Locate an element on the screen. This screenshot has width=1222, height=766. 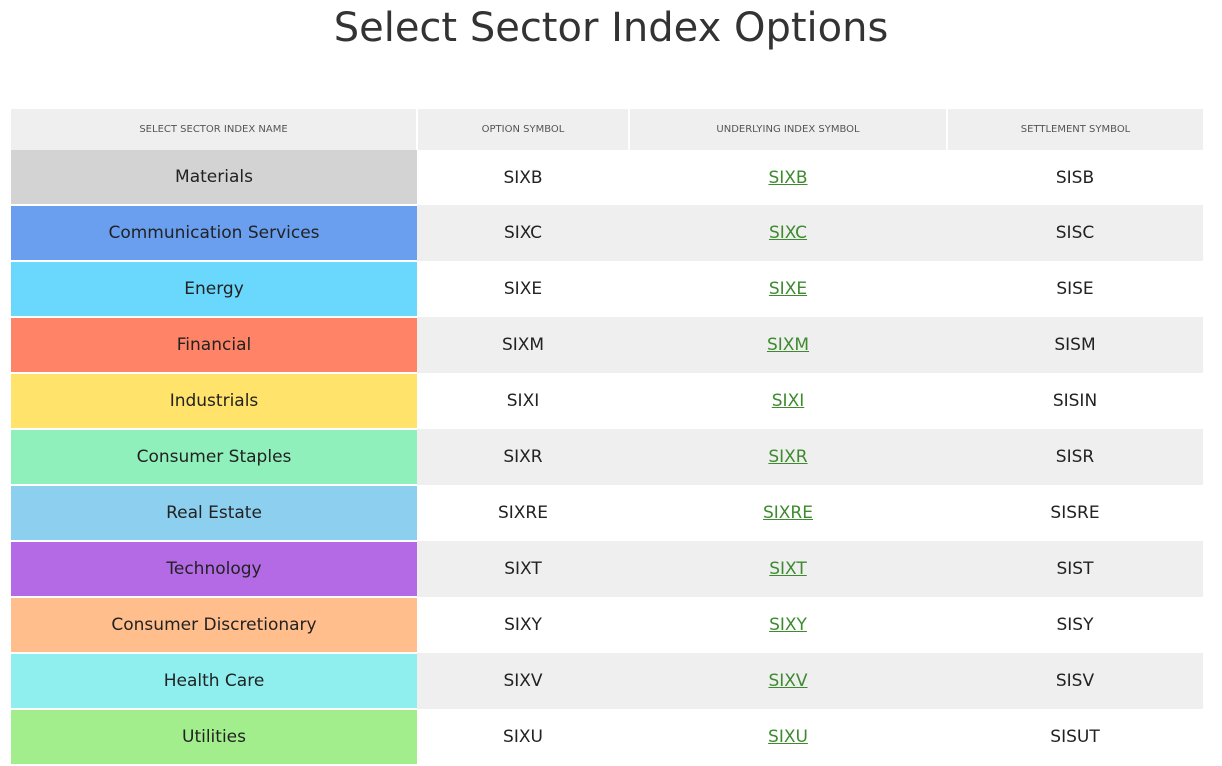
table-row: Utilities SIXU SIXU SISUT is located at coordinates (607, 737).